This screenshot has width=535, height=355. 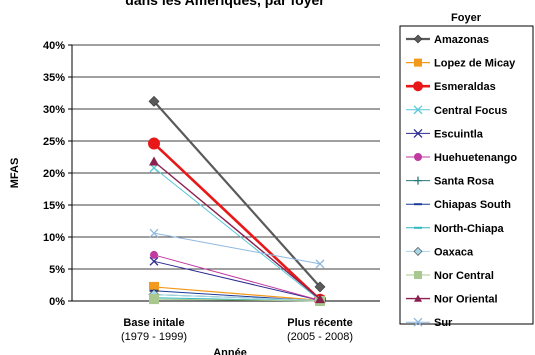 What do you see at coordinates (461, 40) in the screenshot?
I see `legend-label: Amazonas` at bounding box center [461, 40].